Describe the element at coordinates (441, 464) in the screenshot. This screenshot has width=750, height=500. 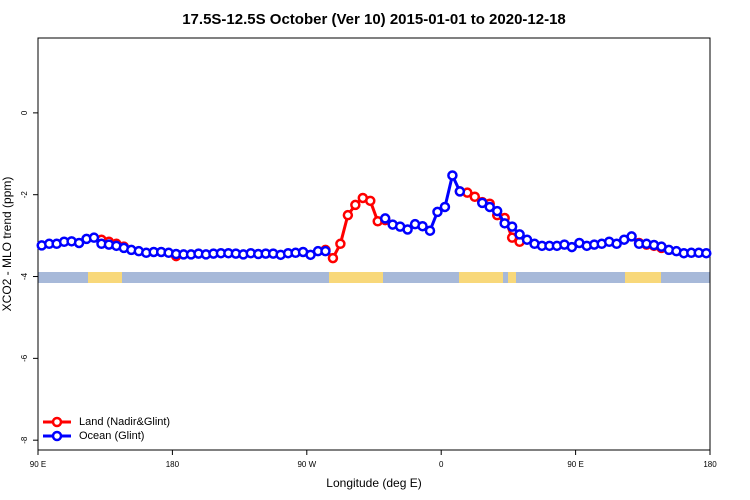
I see `x-tick-label: 0` at that location.